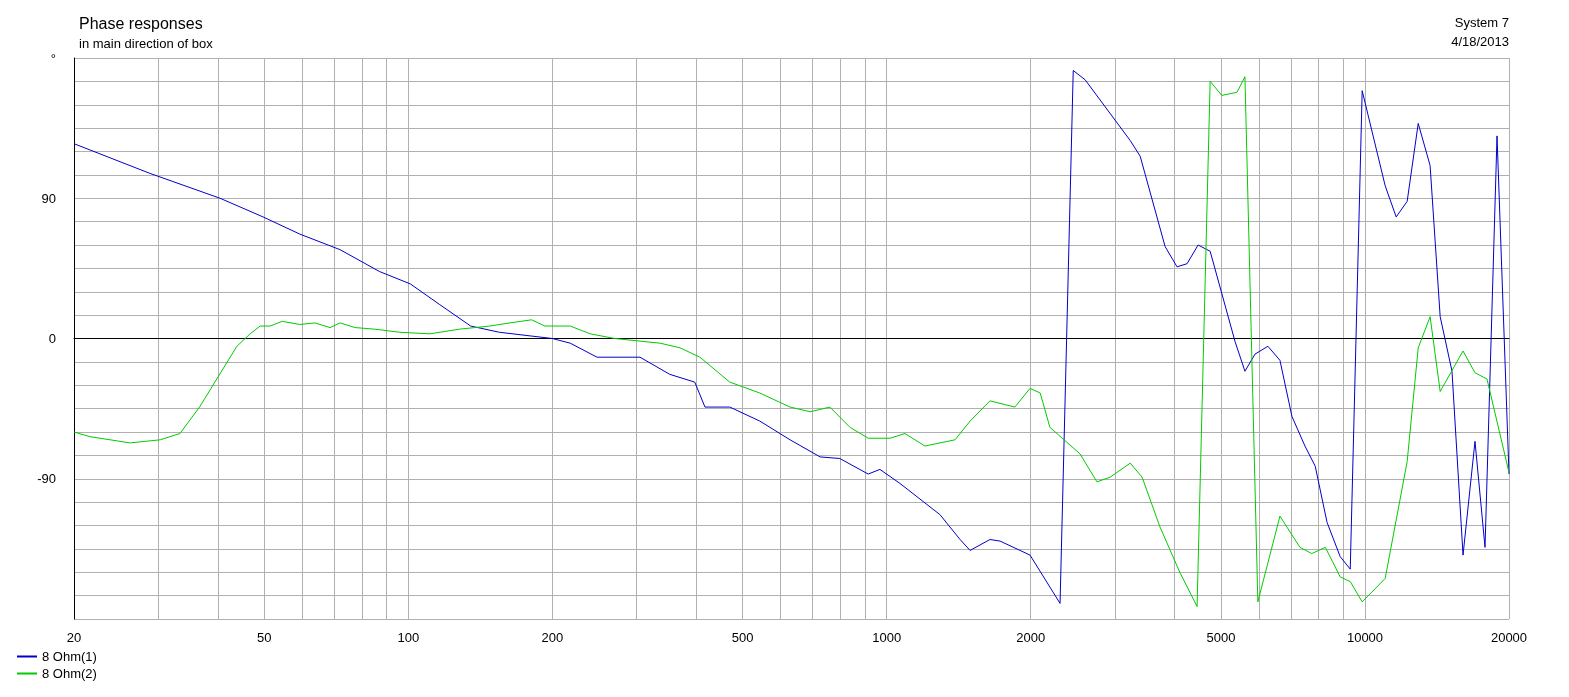 Image resolution: width=1569 pixels, height=697 pixels. Describe the element at coordinates (69, 673) in the screenshot. I see `legend-label: 8 Ohm(2)` at that location.